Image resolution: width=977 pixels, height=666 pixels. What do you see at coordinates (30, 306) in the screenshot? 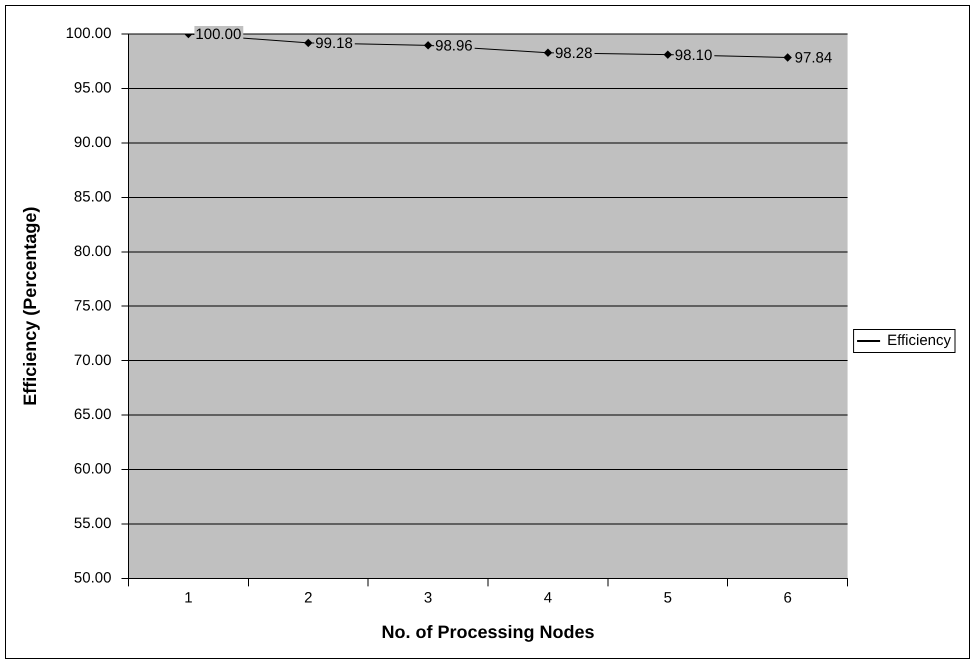
I see `y-axis-title: Efficiency (Percentage)` at bounding box center [30, 306].